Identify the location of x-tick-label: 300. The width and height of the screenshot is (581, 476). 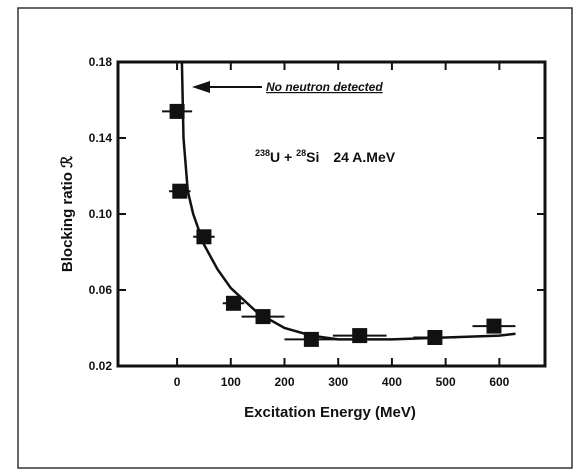
(338, 382).